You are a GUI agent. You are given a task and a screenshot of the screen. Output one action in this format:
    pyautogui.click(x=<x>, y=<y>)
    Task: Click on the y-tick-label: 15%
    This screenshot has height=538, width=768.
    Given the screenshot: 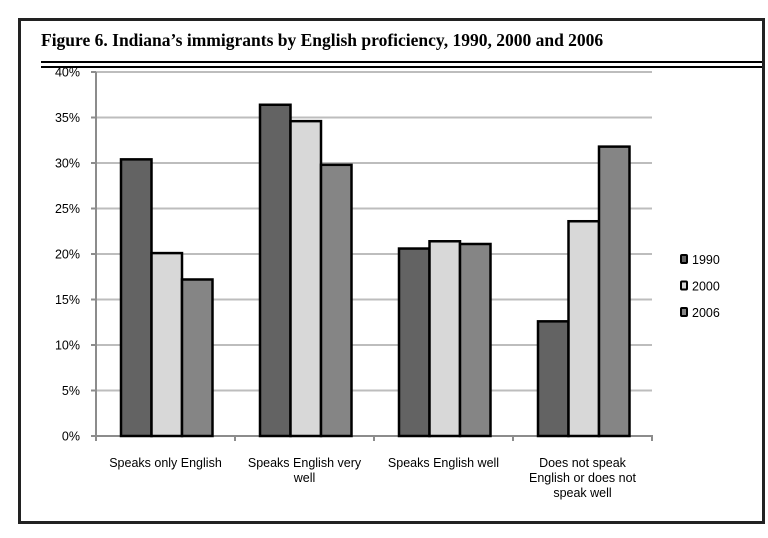 What is the action you would take?
    pyautogui.click(x=67, y=300)
    